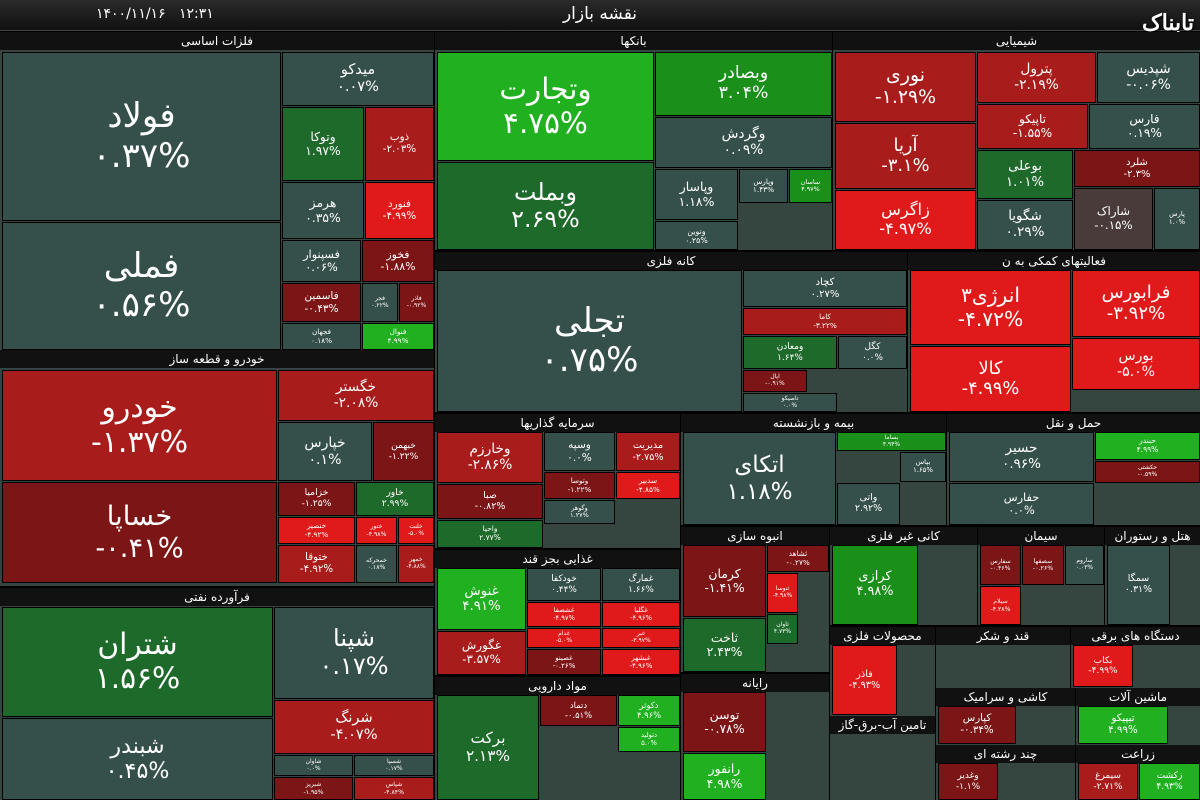 This screenshot has width=1200, height=800. I want to click on stock-tile: غگلپا -۴.۹۶%, so click(641, 614).